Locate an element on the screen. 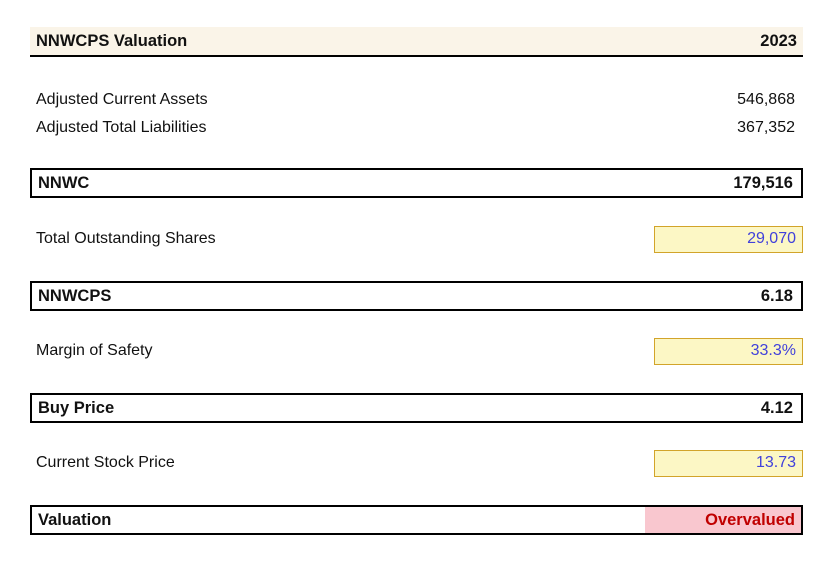  table-row-valuation: Valuation Overvalued is located at coordinates (416, 520).